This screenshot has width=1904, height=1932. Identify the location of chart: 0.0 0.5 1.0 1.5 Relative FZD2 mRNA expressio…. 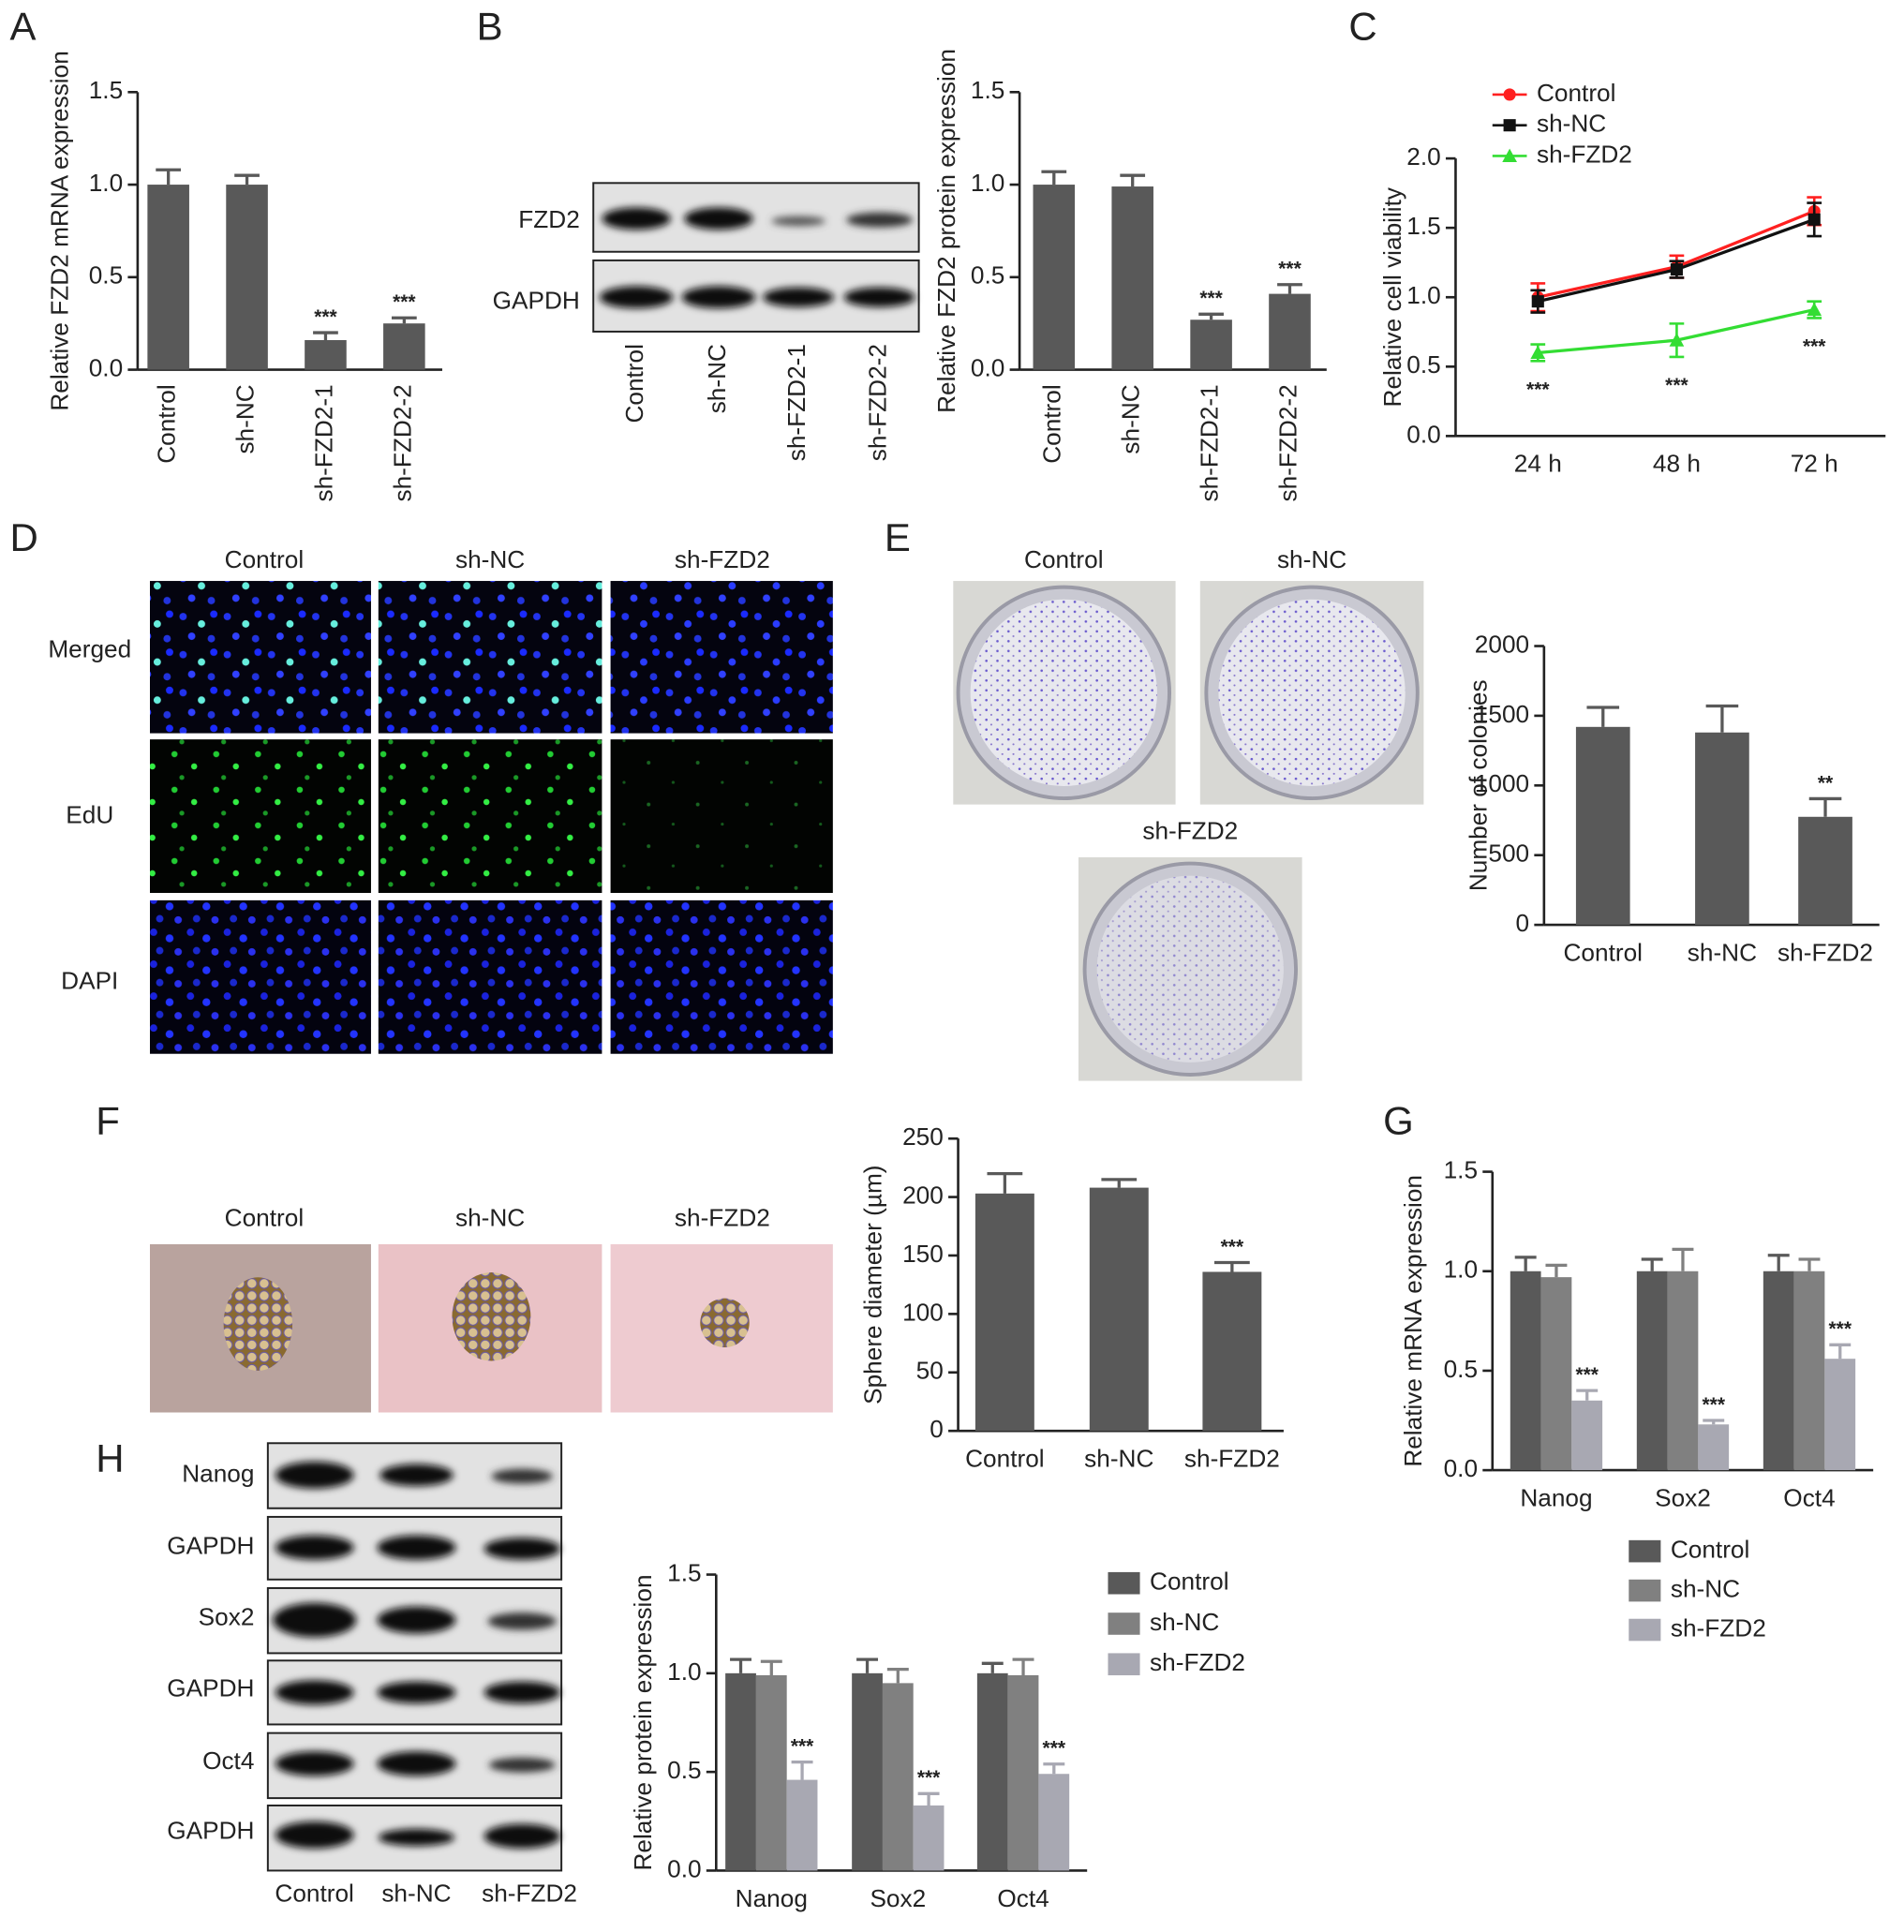
(244, 276).